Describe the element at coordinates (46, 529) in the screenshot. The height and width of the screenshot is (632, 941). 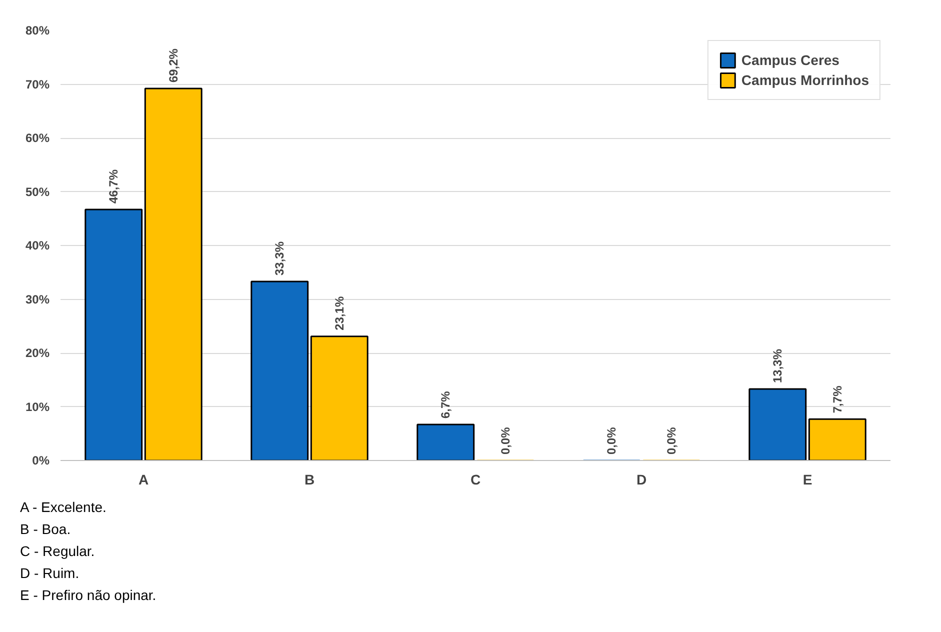
I see `text: B - Boa.` at that location.